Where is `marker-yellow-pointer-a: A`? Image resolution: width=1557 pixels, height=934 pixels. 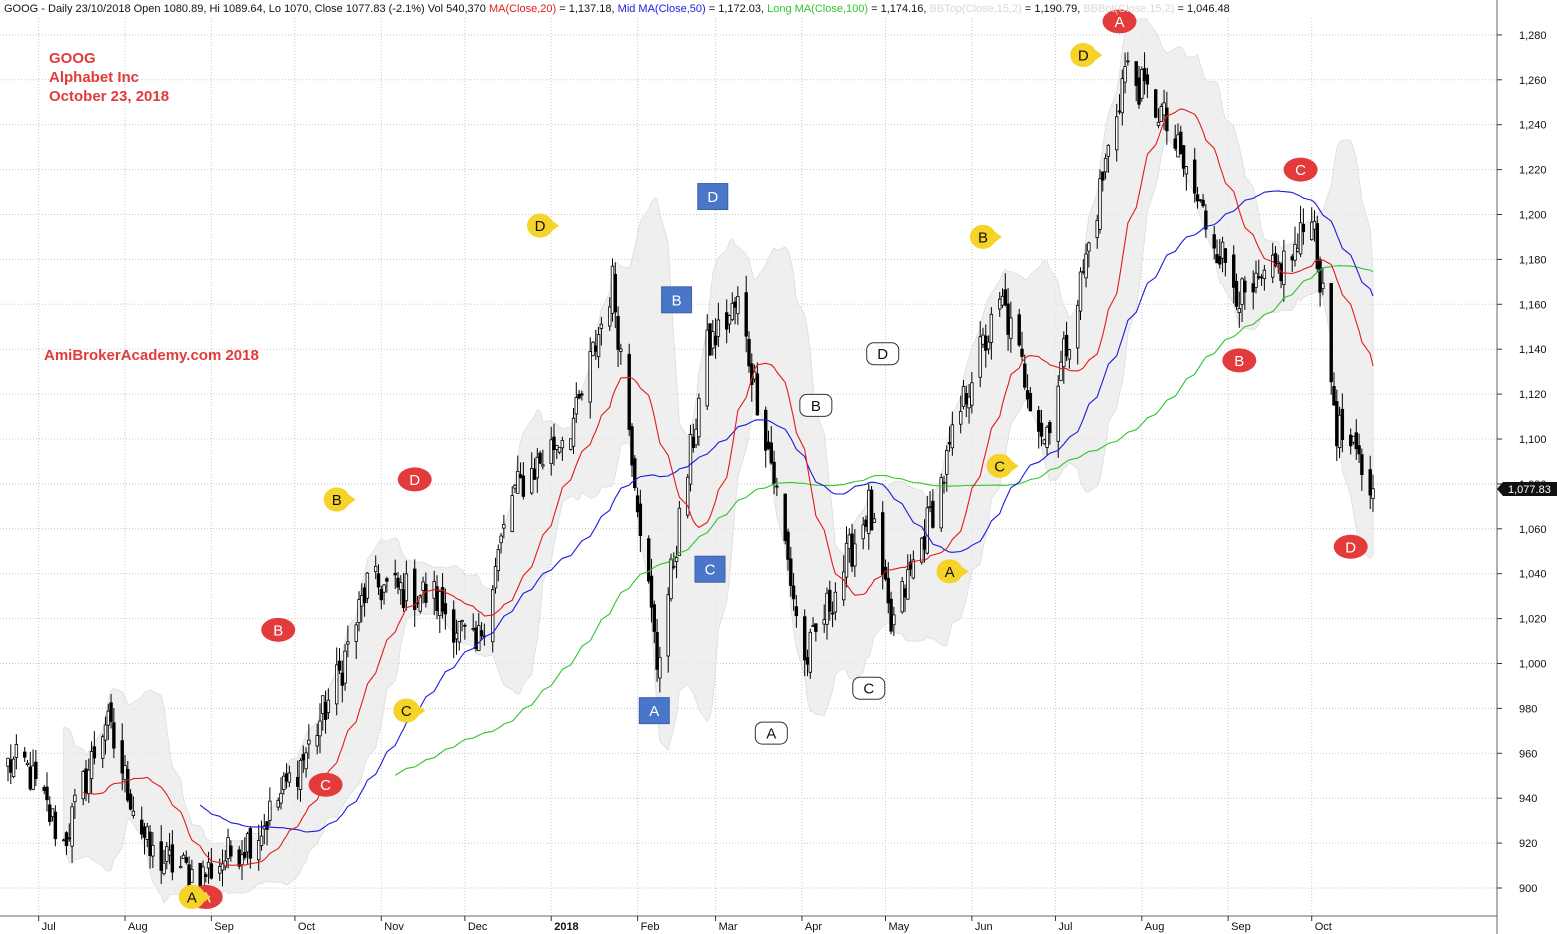
marker-yellow-pointer-a: A is located at coordinates (194, 896).